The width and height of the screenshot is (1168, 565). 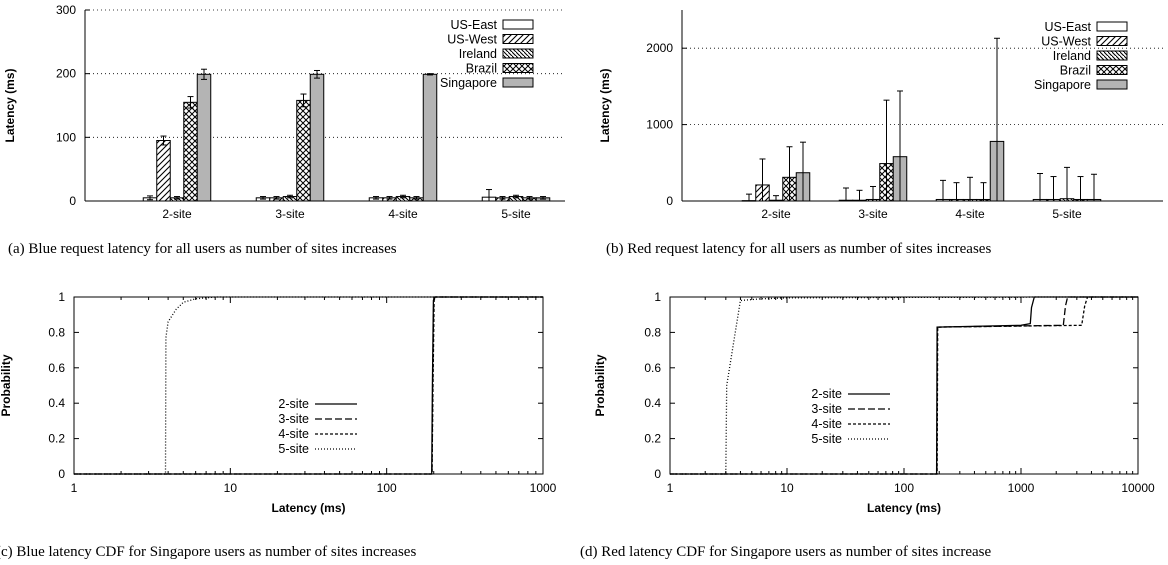 What do you see at coordinates (66, 137) in the screenshot?
I see `y-tick-label: 100` at bounding box center [66, 137].